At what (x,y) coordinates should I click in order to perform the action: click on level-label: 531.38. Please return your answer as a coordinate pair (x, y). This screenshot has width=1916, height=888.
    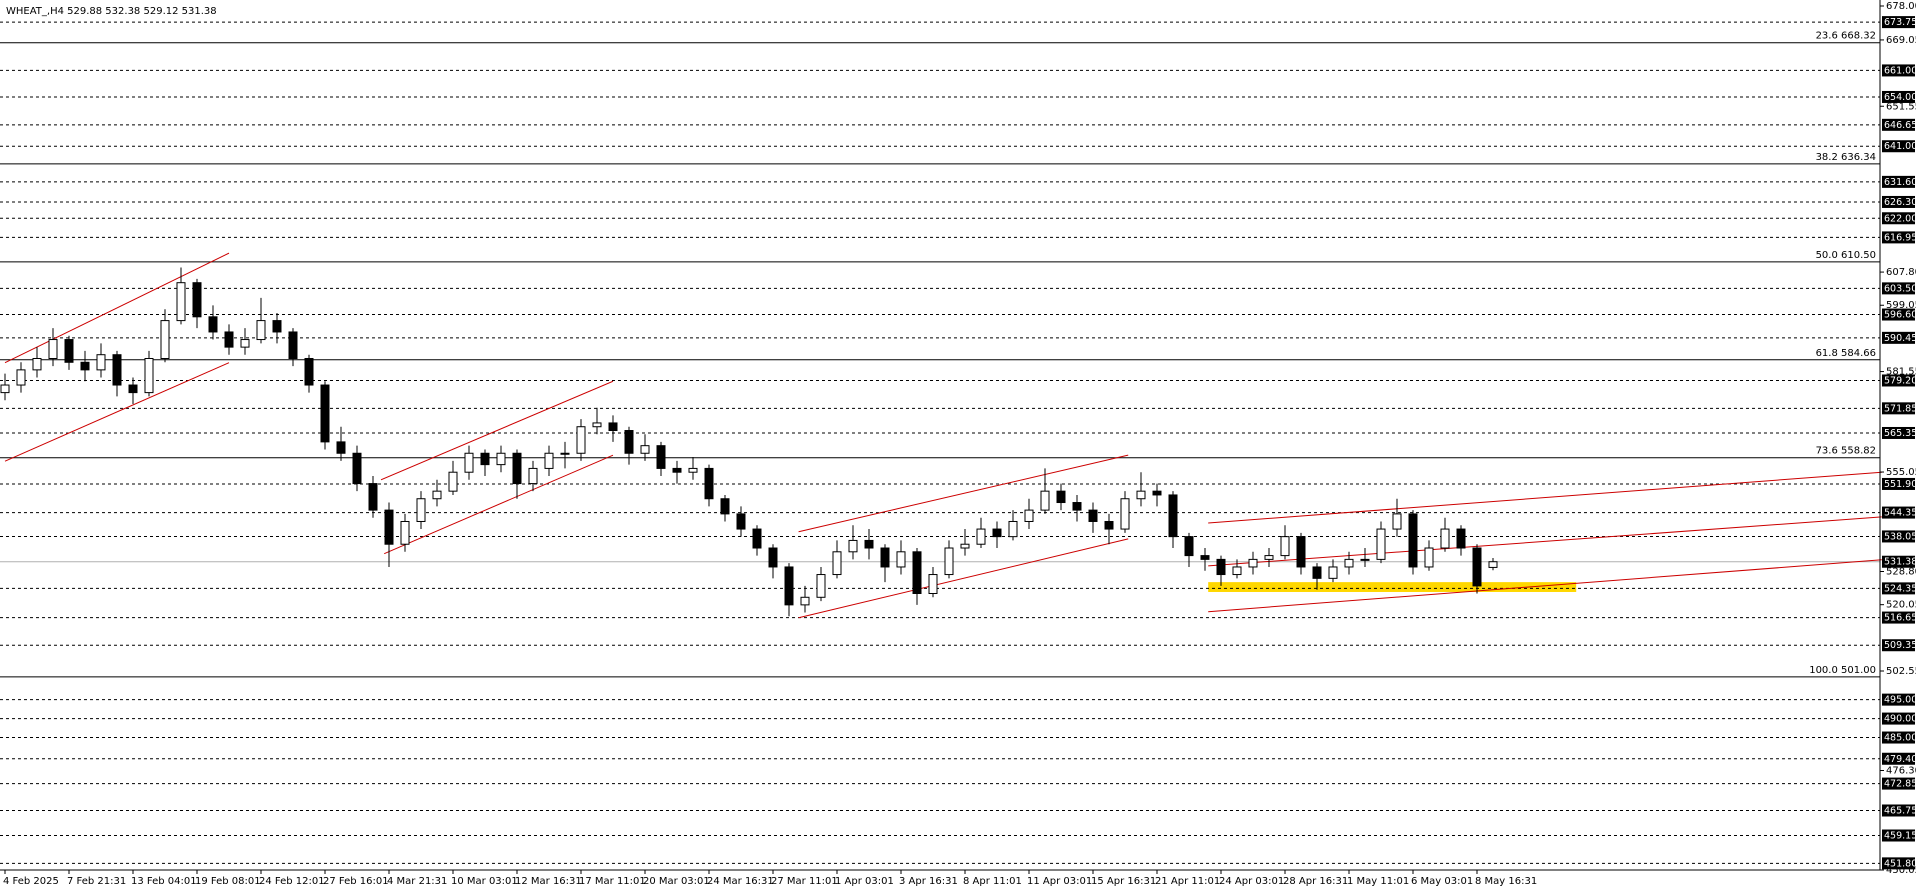
    Looking at the image, I should click on (1900, 562).